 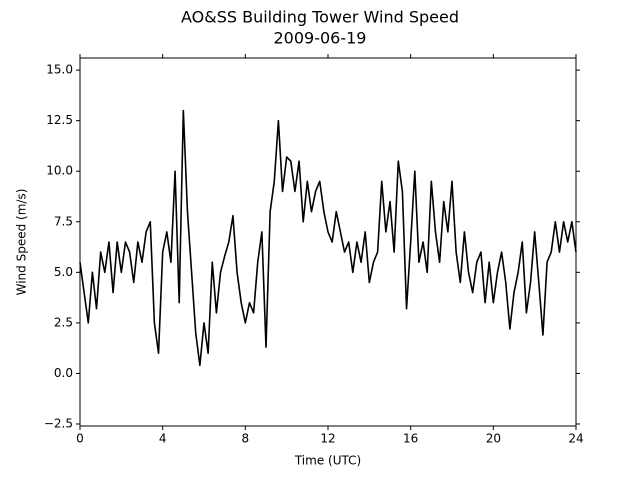 What do you see at coordinates (320, 17) in the screenshot?
I see `chart-title: AO&SS Building Tower Wind Speed` at bounding box center [320, 17].